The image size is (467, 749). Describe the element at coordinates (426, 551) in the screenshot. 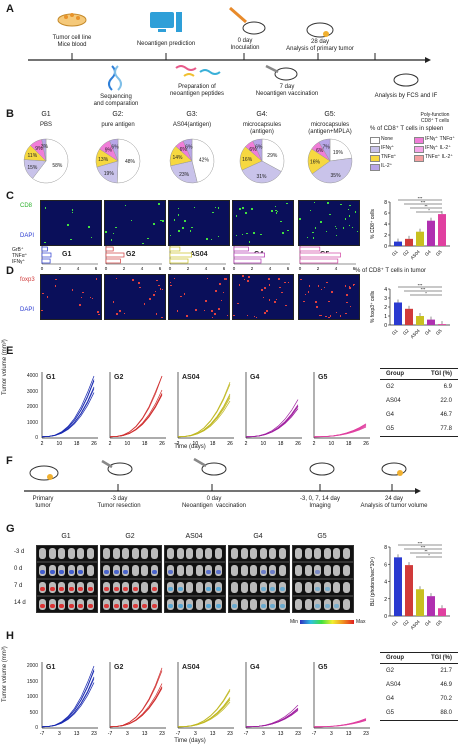

I see `significance-label: **` at that location.